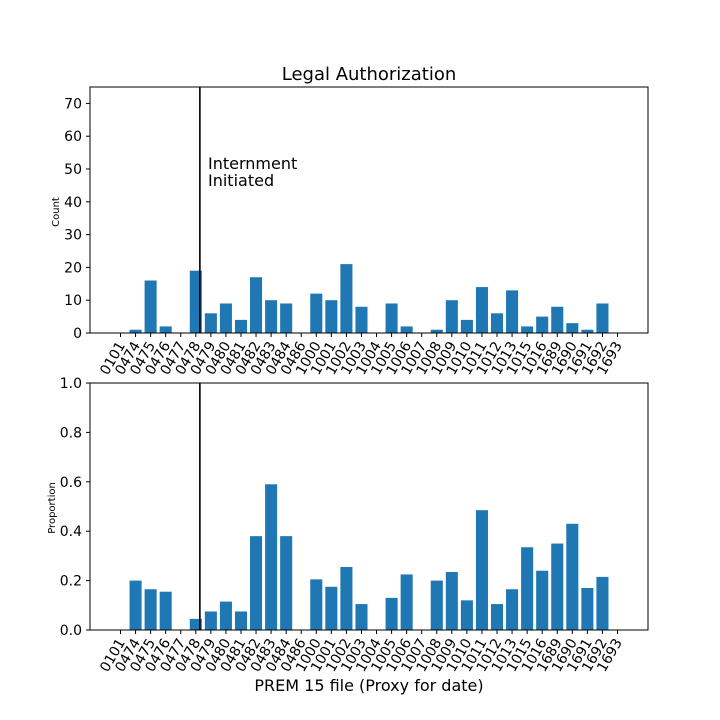  What do you see at coordinates (56, 212) in the screenshot?
I see `top-y-axis-label: Count` at bounding box center [56, 212].